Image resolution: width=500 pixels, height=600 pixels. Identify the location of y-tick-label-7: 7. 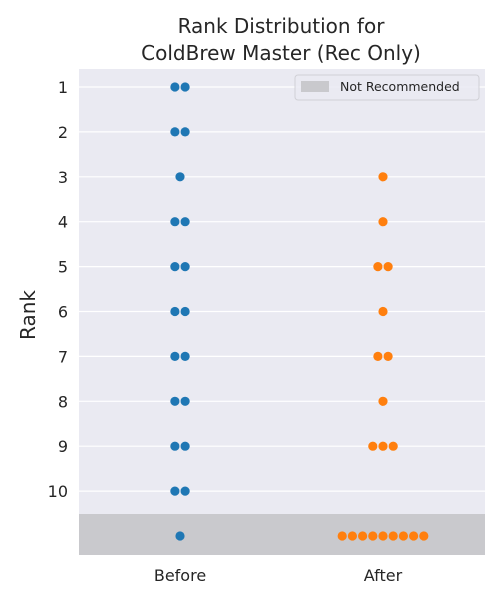
(63, 356).